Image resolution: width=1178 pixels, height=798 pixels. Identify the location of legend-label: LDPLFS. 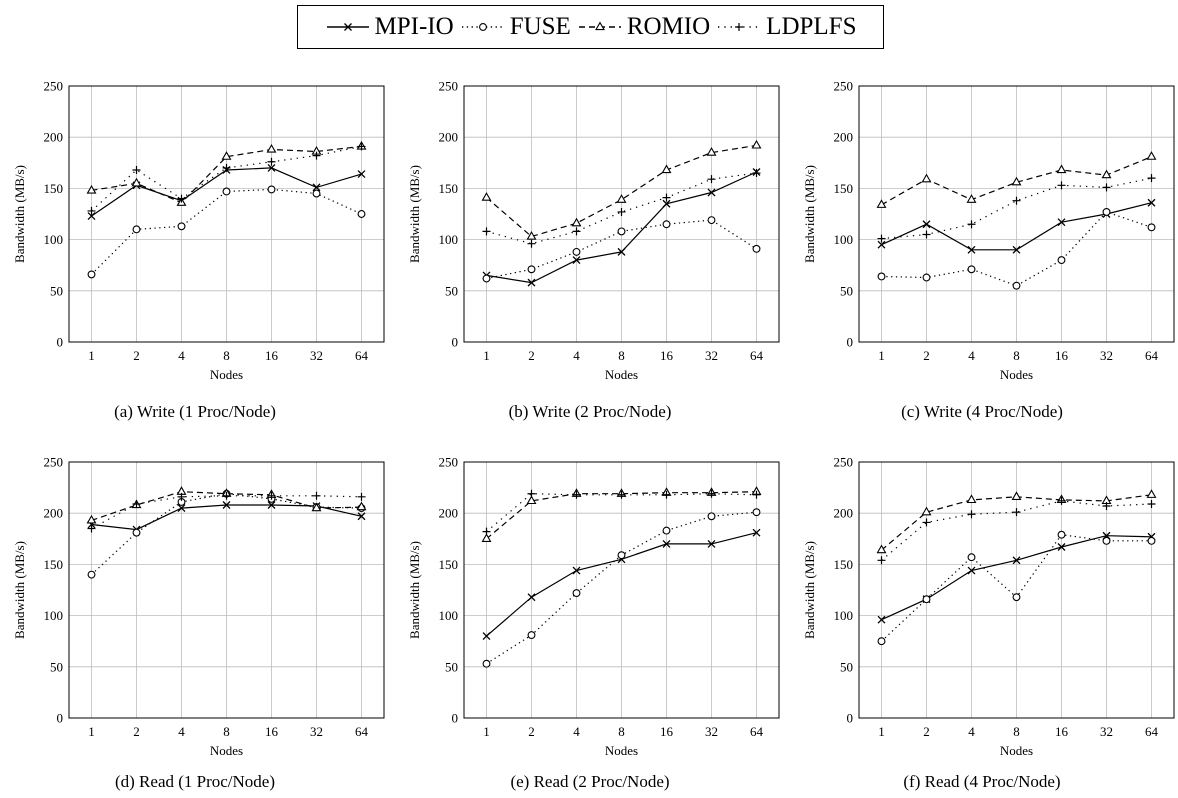
(811, 26).